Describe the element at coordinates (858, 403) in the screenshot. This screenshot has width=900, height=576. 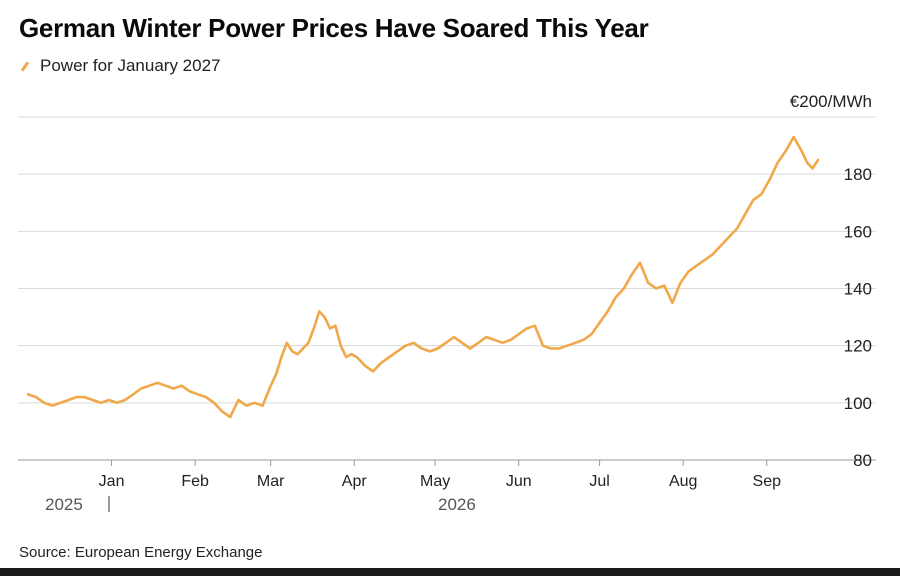
I see `y-tick-label: 100` at that location.